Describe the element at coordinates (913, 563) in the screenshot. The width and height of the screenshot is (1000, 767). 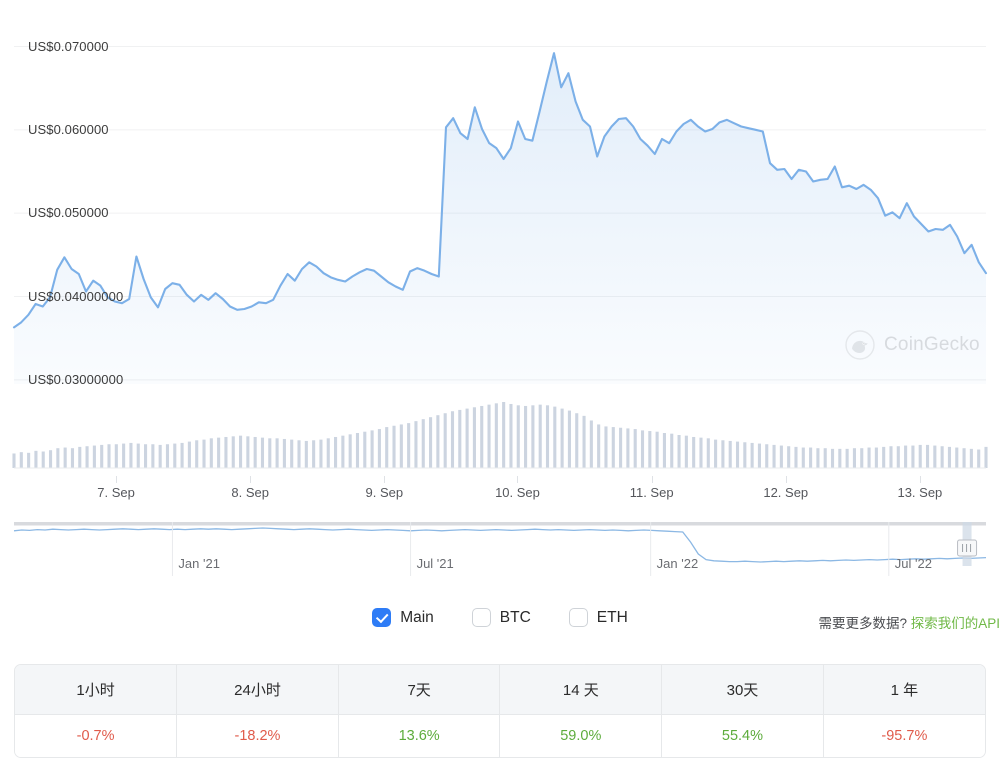
I see `navigator-tick-label: Jul '22` at that location.